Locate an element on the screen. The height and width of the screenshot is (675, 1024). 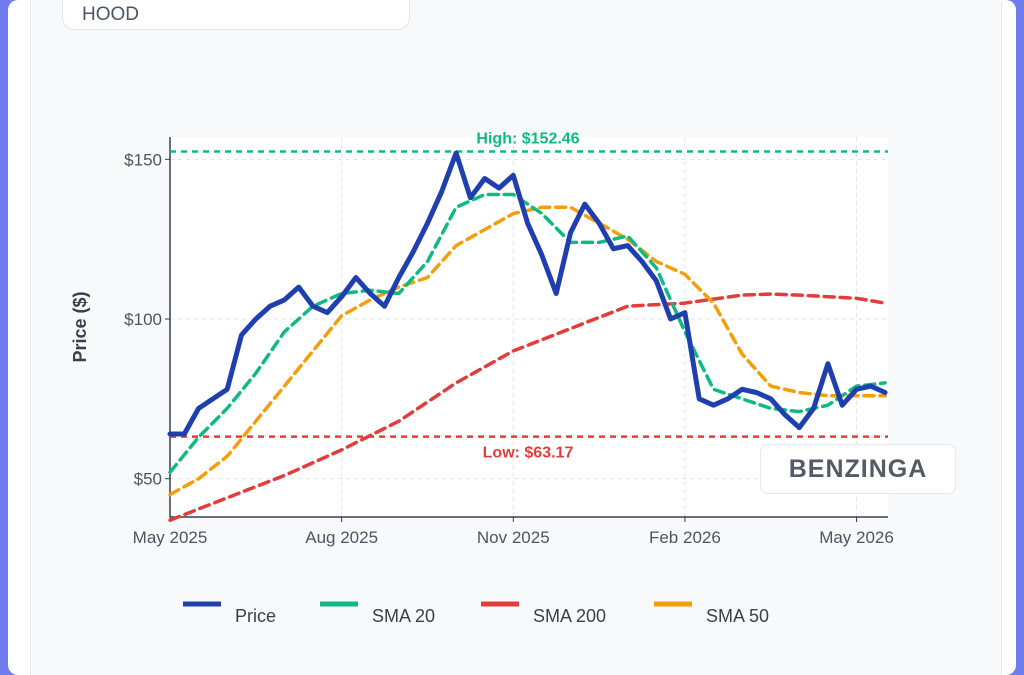
low-label: Low: $63.17 is located at coordinates (528, 453).